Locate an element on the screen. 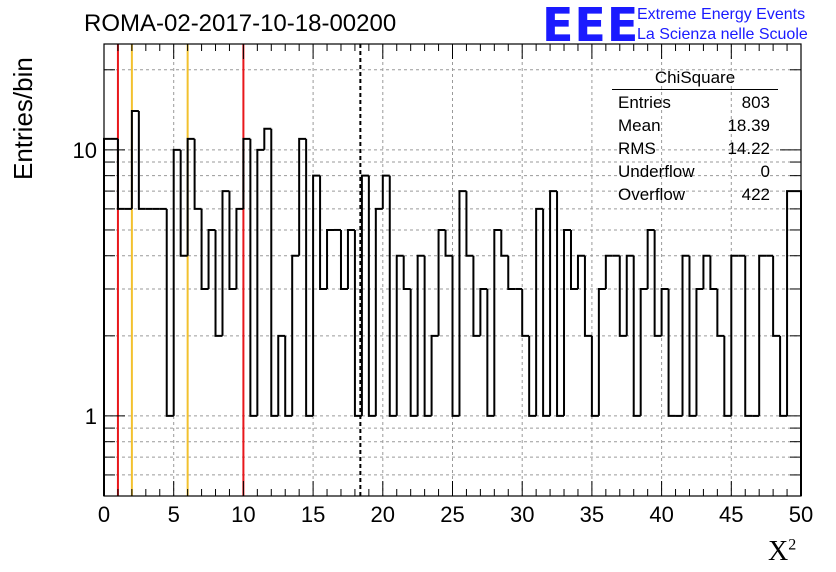  stats-title: ChiSquare is located at coordinates (695, 79).